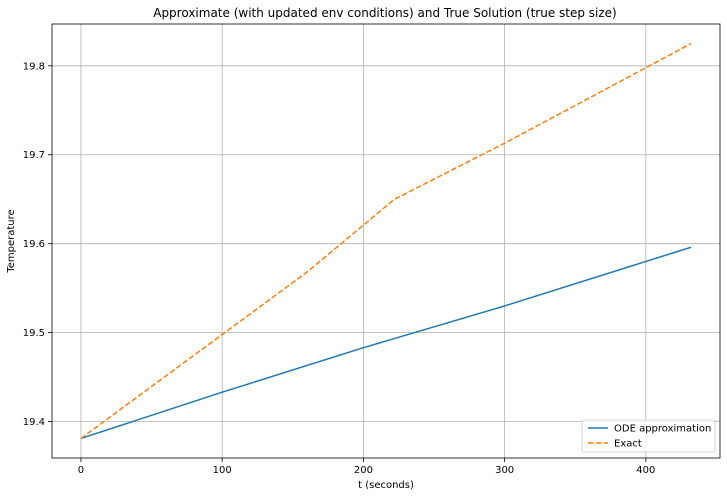 Image resolution: width=727 pixels, height=496 pixels. I want to click on x-axis-label: t (seconds), so click(386, 485).